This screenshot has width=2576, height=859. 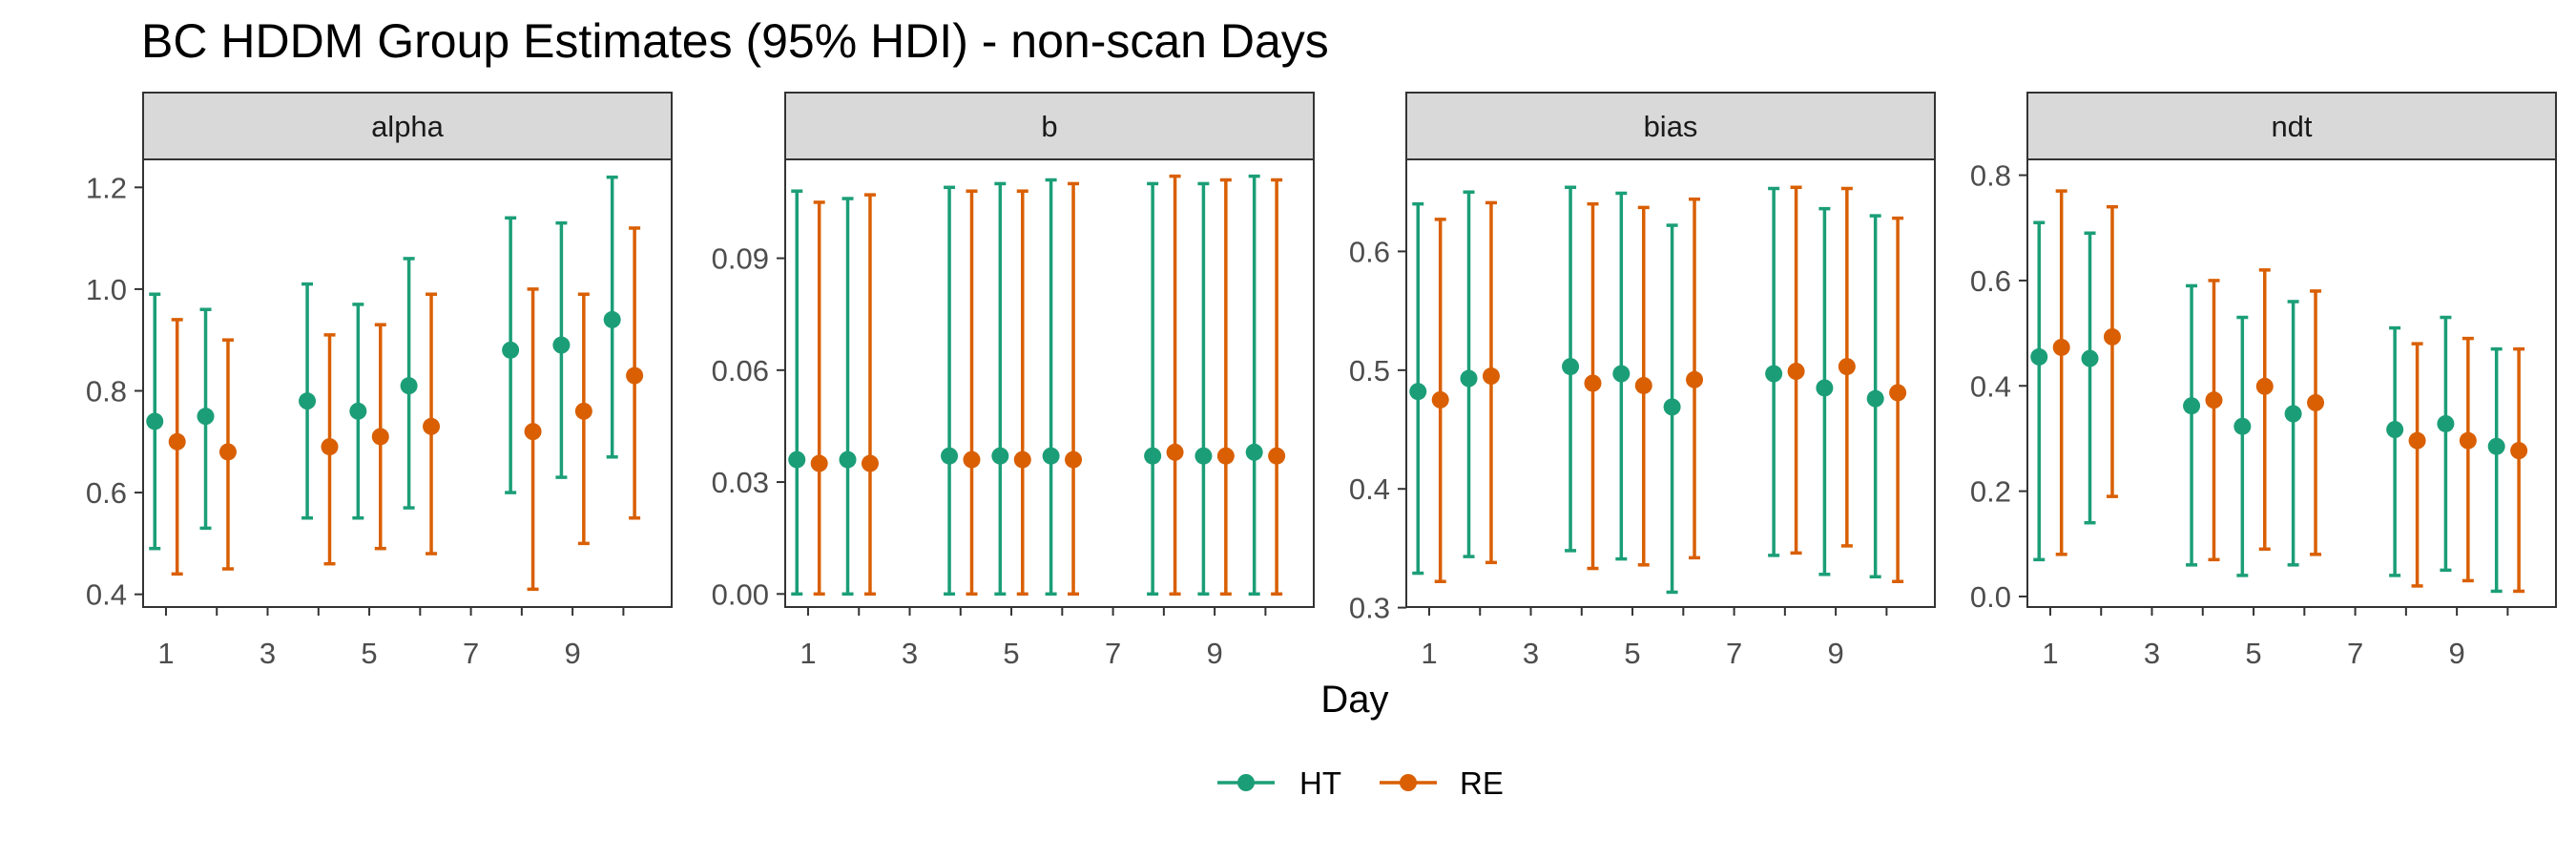 I want to click on y-tick-label: 0.00, so click(x=740, y=594).